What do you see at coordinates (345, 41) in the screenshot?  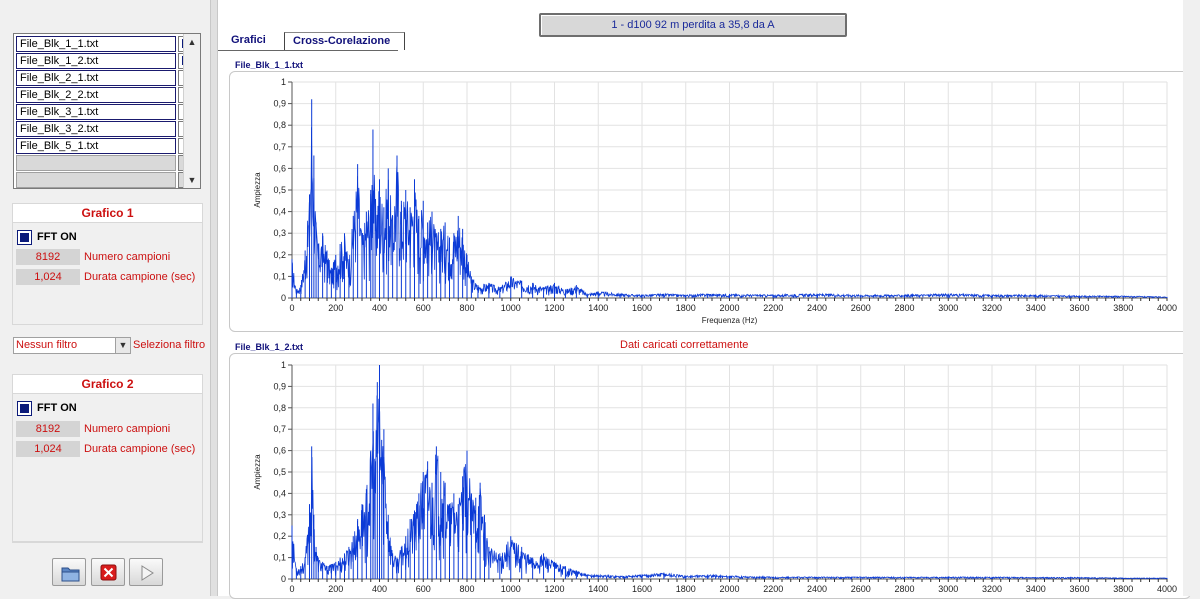 I see `tab-cross-corelazione: Cross-Corelazione` at bounding box center [345, 41].